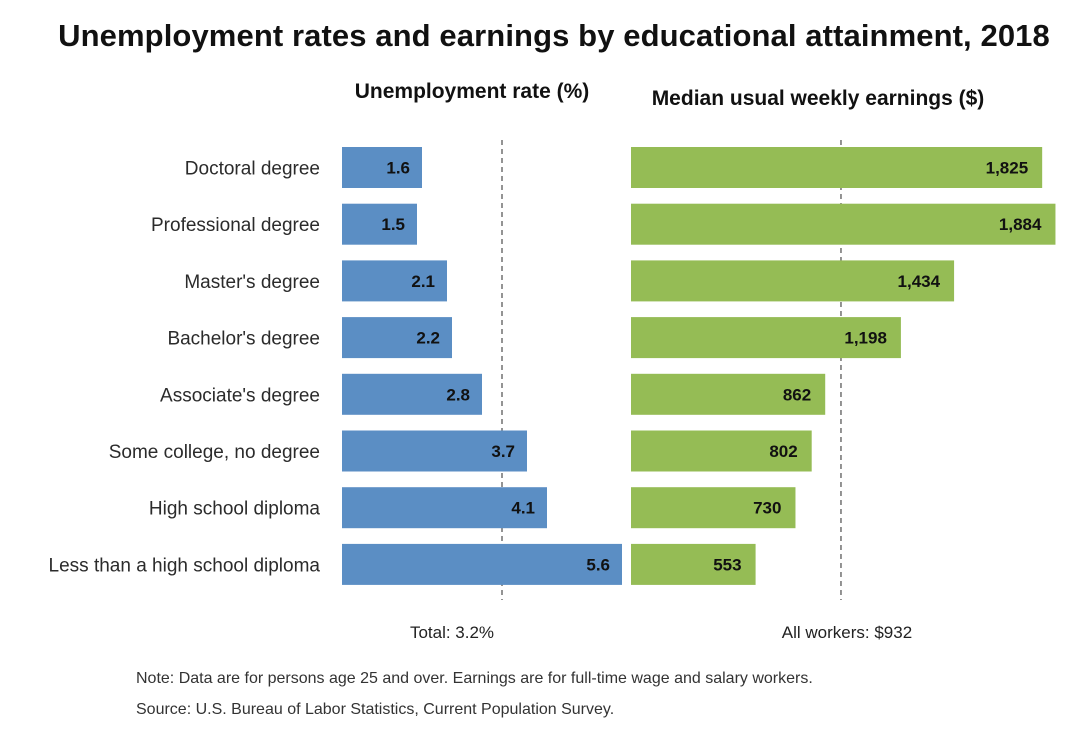 The width and height of the screenshot is (1080, 736). What do you see at coordinates (379, 224) in the screenshot?
I see `unemployment-bar-professional-degree` at bounding box center [379, 224].